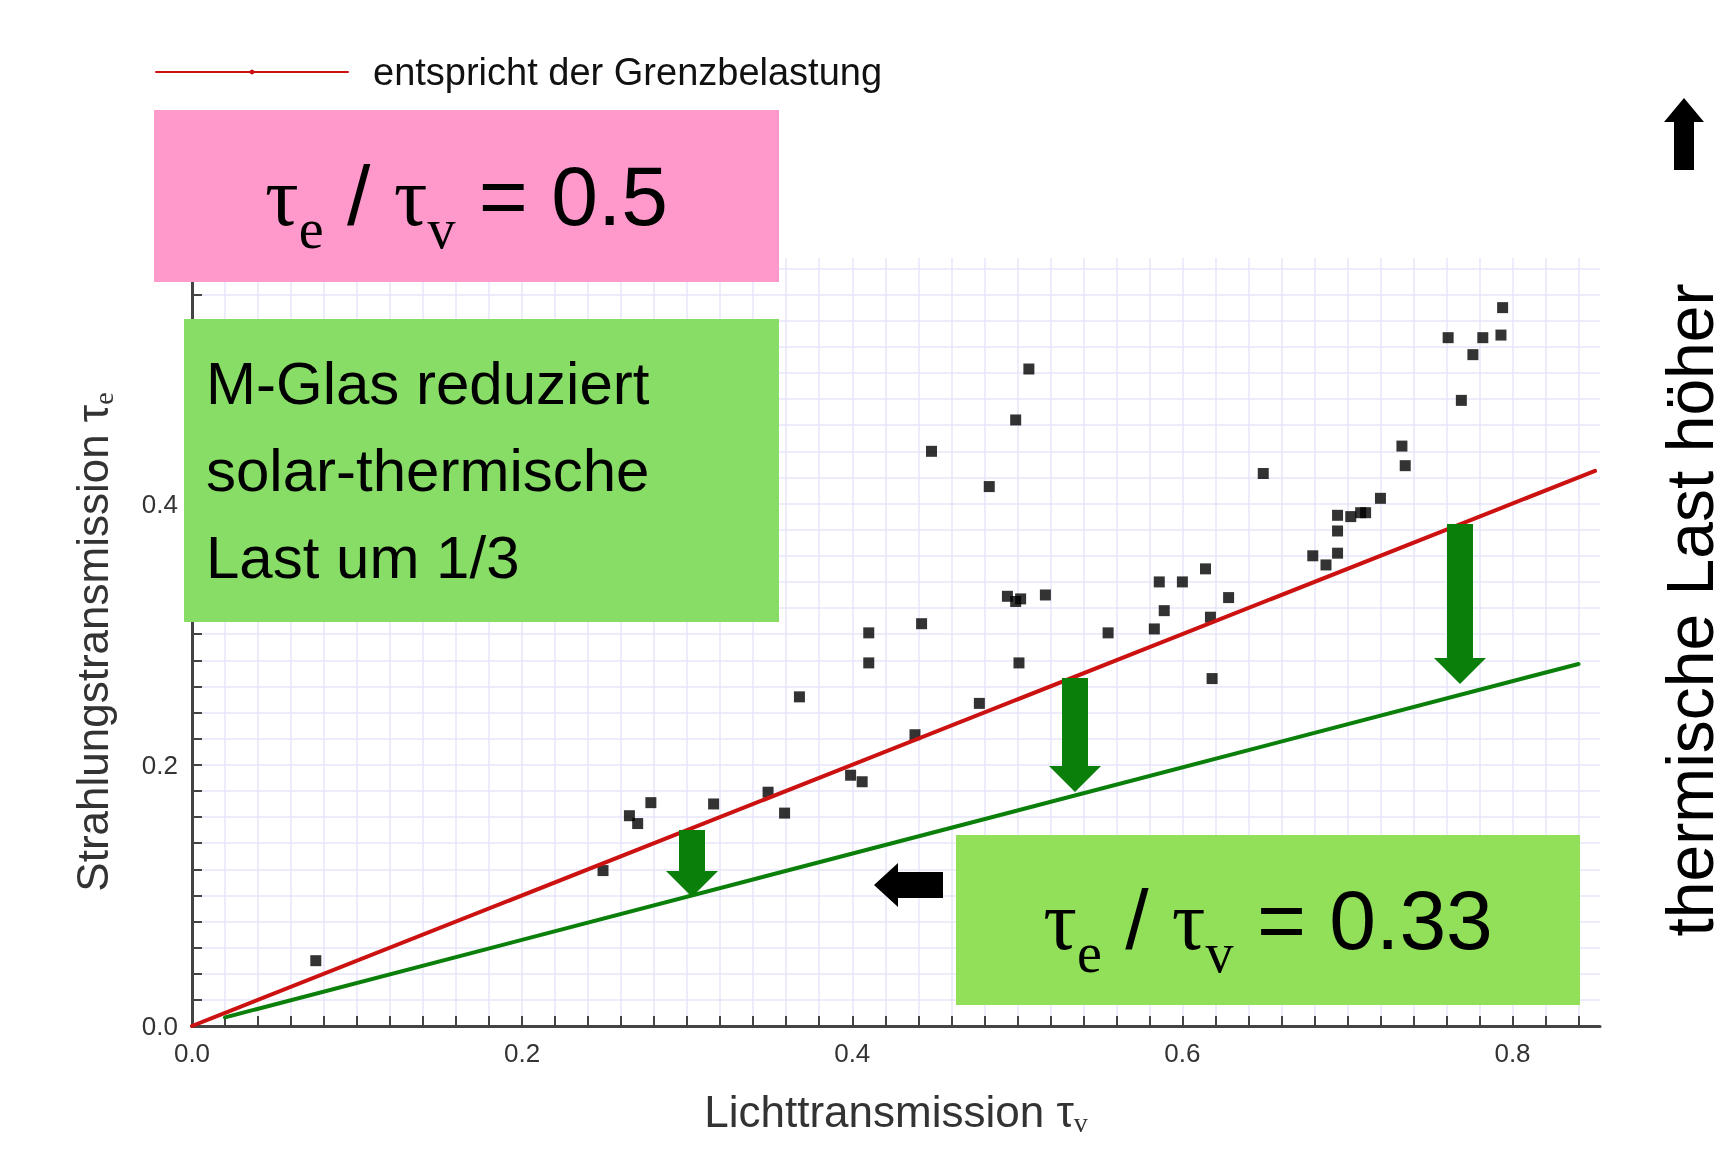  Describe the element at coordinates (428, 470) in the screenshot. I see `annotation: M-Glas reduziert solar-thermische Last um 1/3` at that location.